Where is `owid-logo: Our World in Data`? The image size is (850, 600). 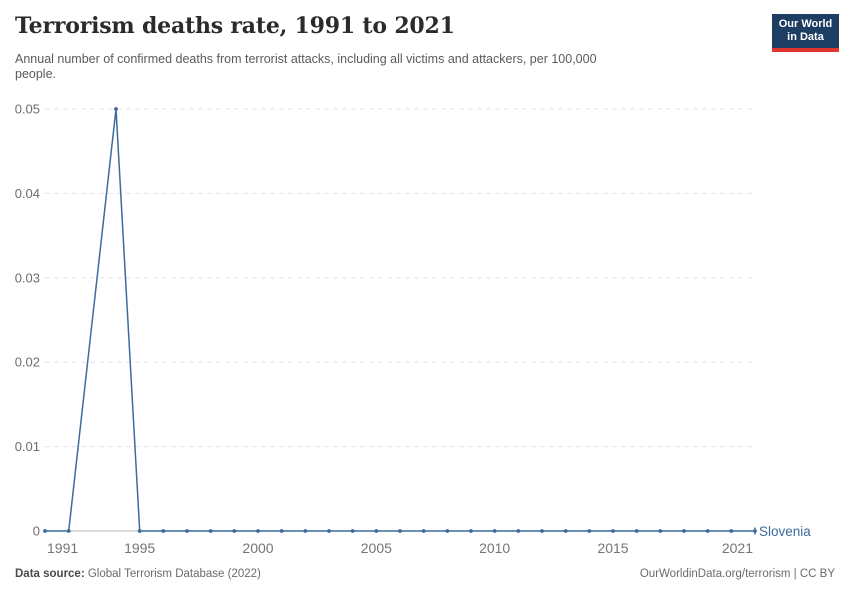 owid-logo: Our World in Data is located at coordinates (805, 33).